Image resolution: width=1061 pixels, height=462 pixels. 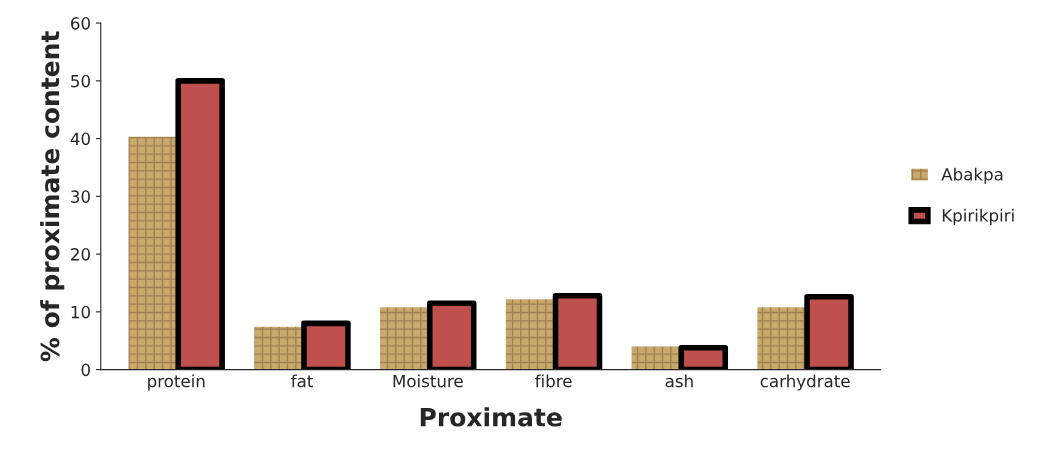 I want to click on legend-label: Kpirikpiri, so click(x=978, y=216).